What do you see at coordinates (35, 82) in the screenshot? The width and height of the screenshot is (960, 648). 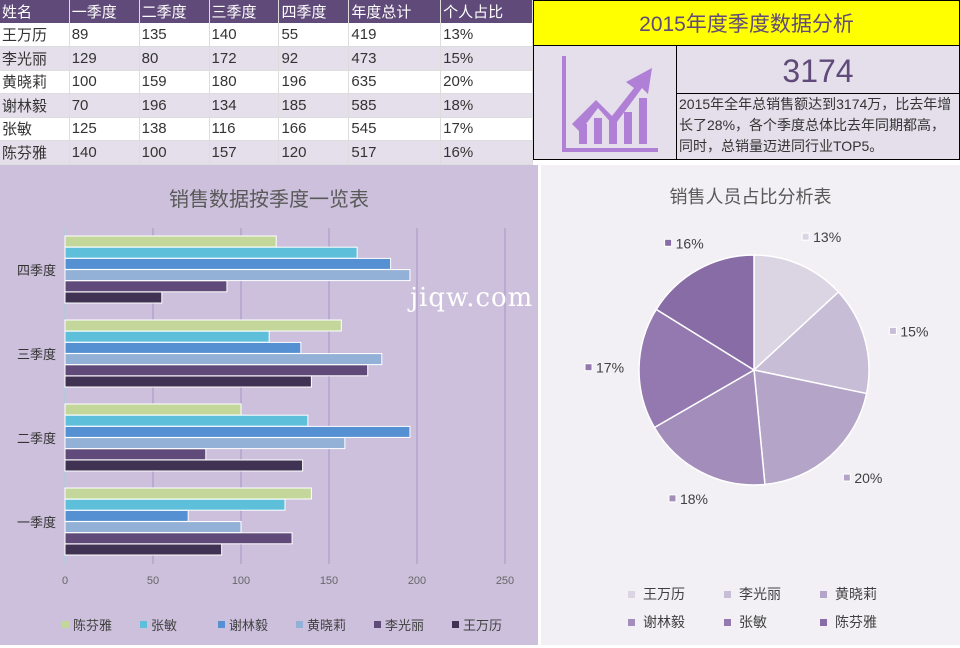 I see `table-cell: 黄晓莉` at bounding box center [35, 82].